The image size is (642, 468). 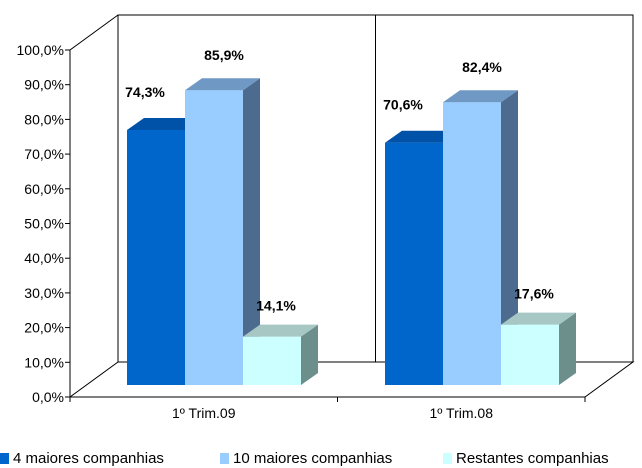 I want to click on floor, so click(x=351, y=379).